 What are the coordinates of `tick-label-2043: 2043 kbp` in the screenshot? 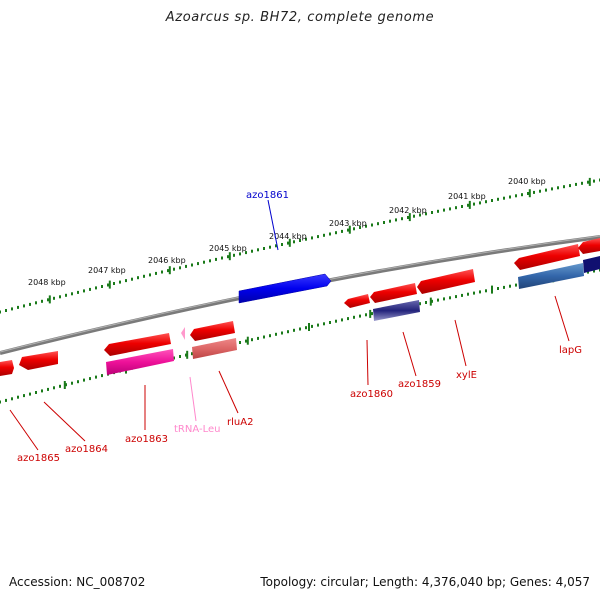 It's located at (348, 223).